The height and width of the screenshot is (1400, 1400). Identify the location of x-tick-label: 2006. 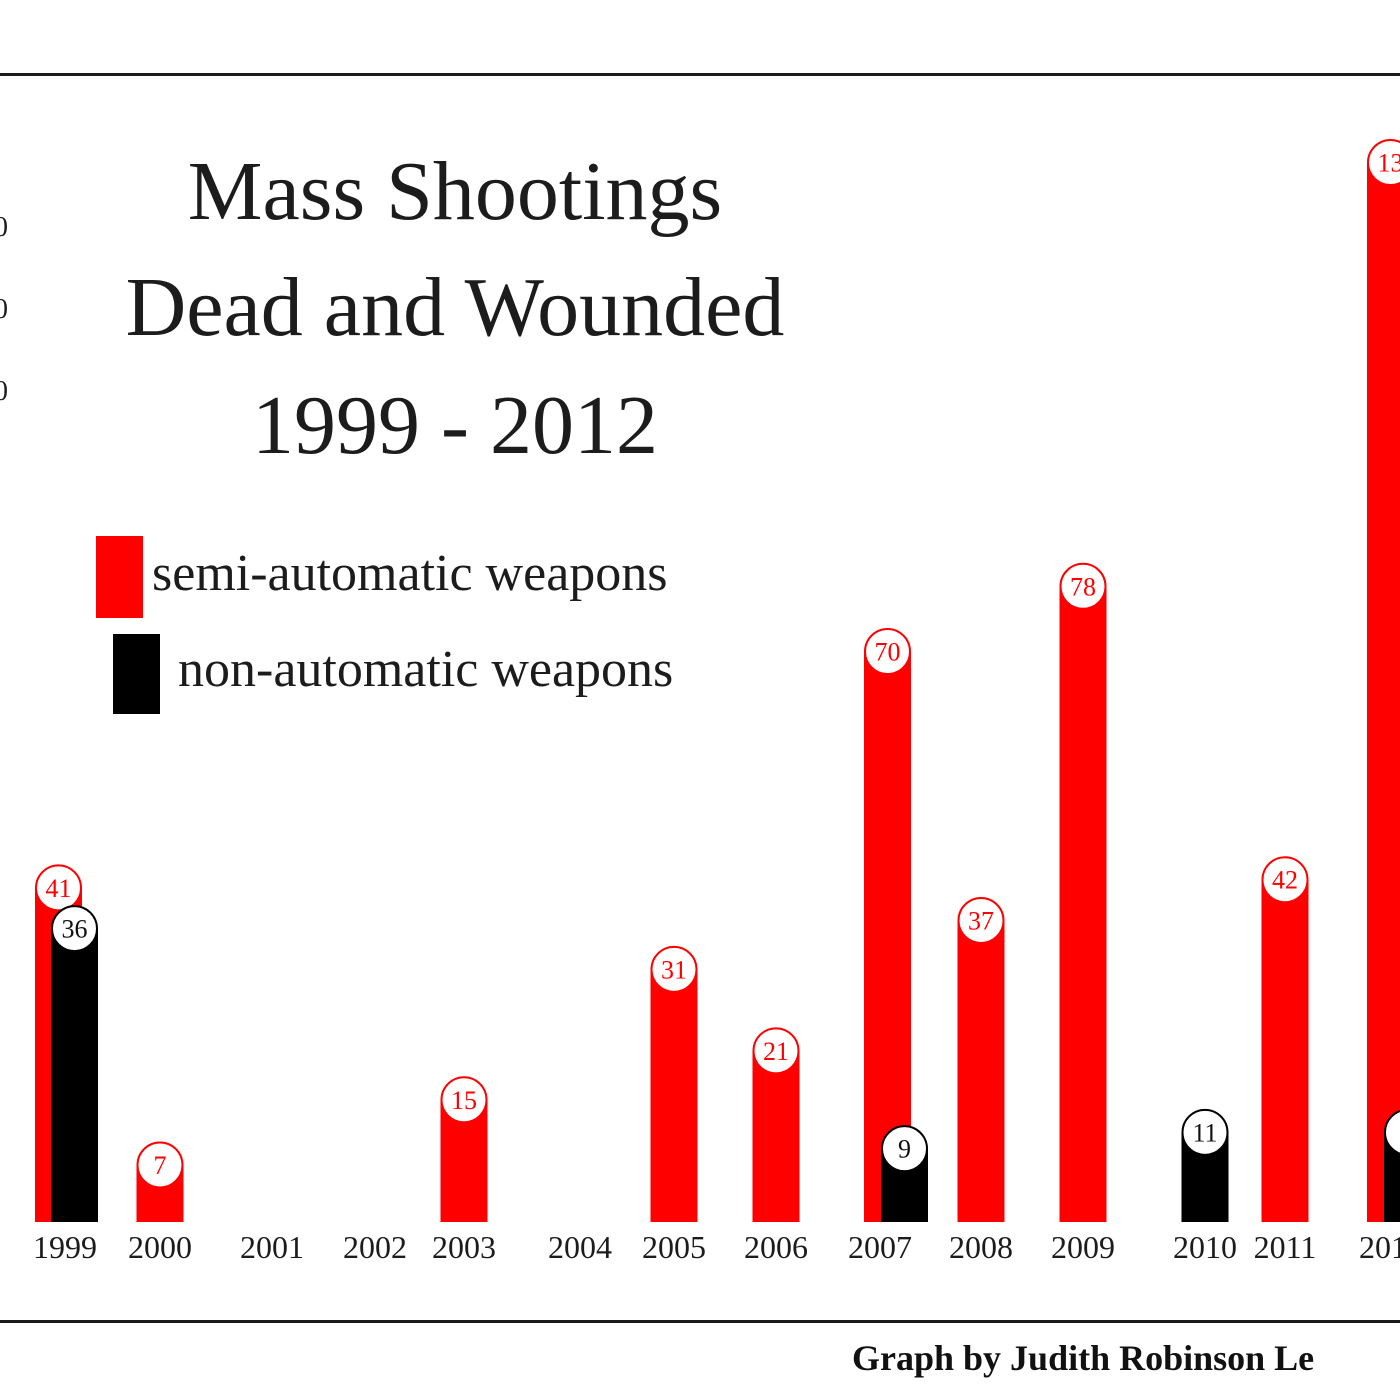
(776, 1247).